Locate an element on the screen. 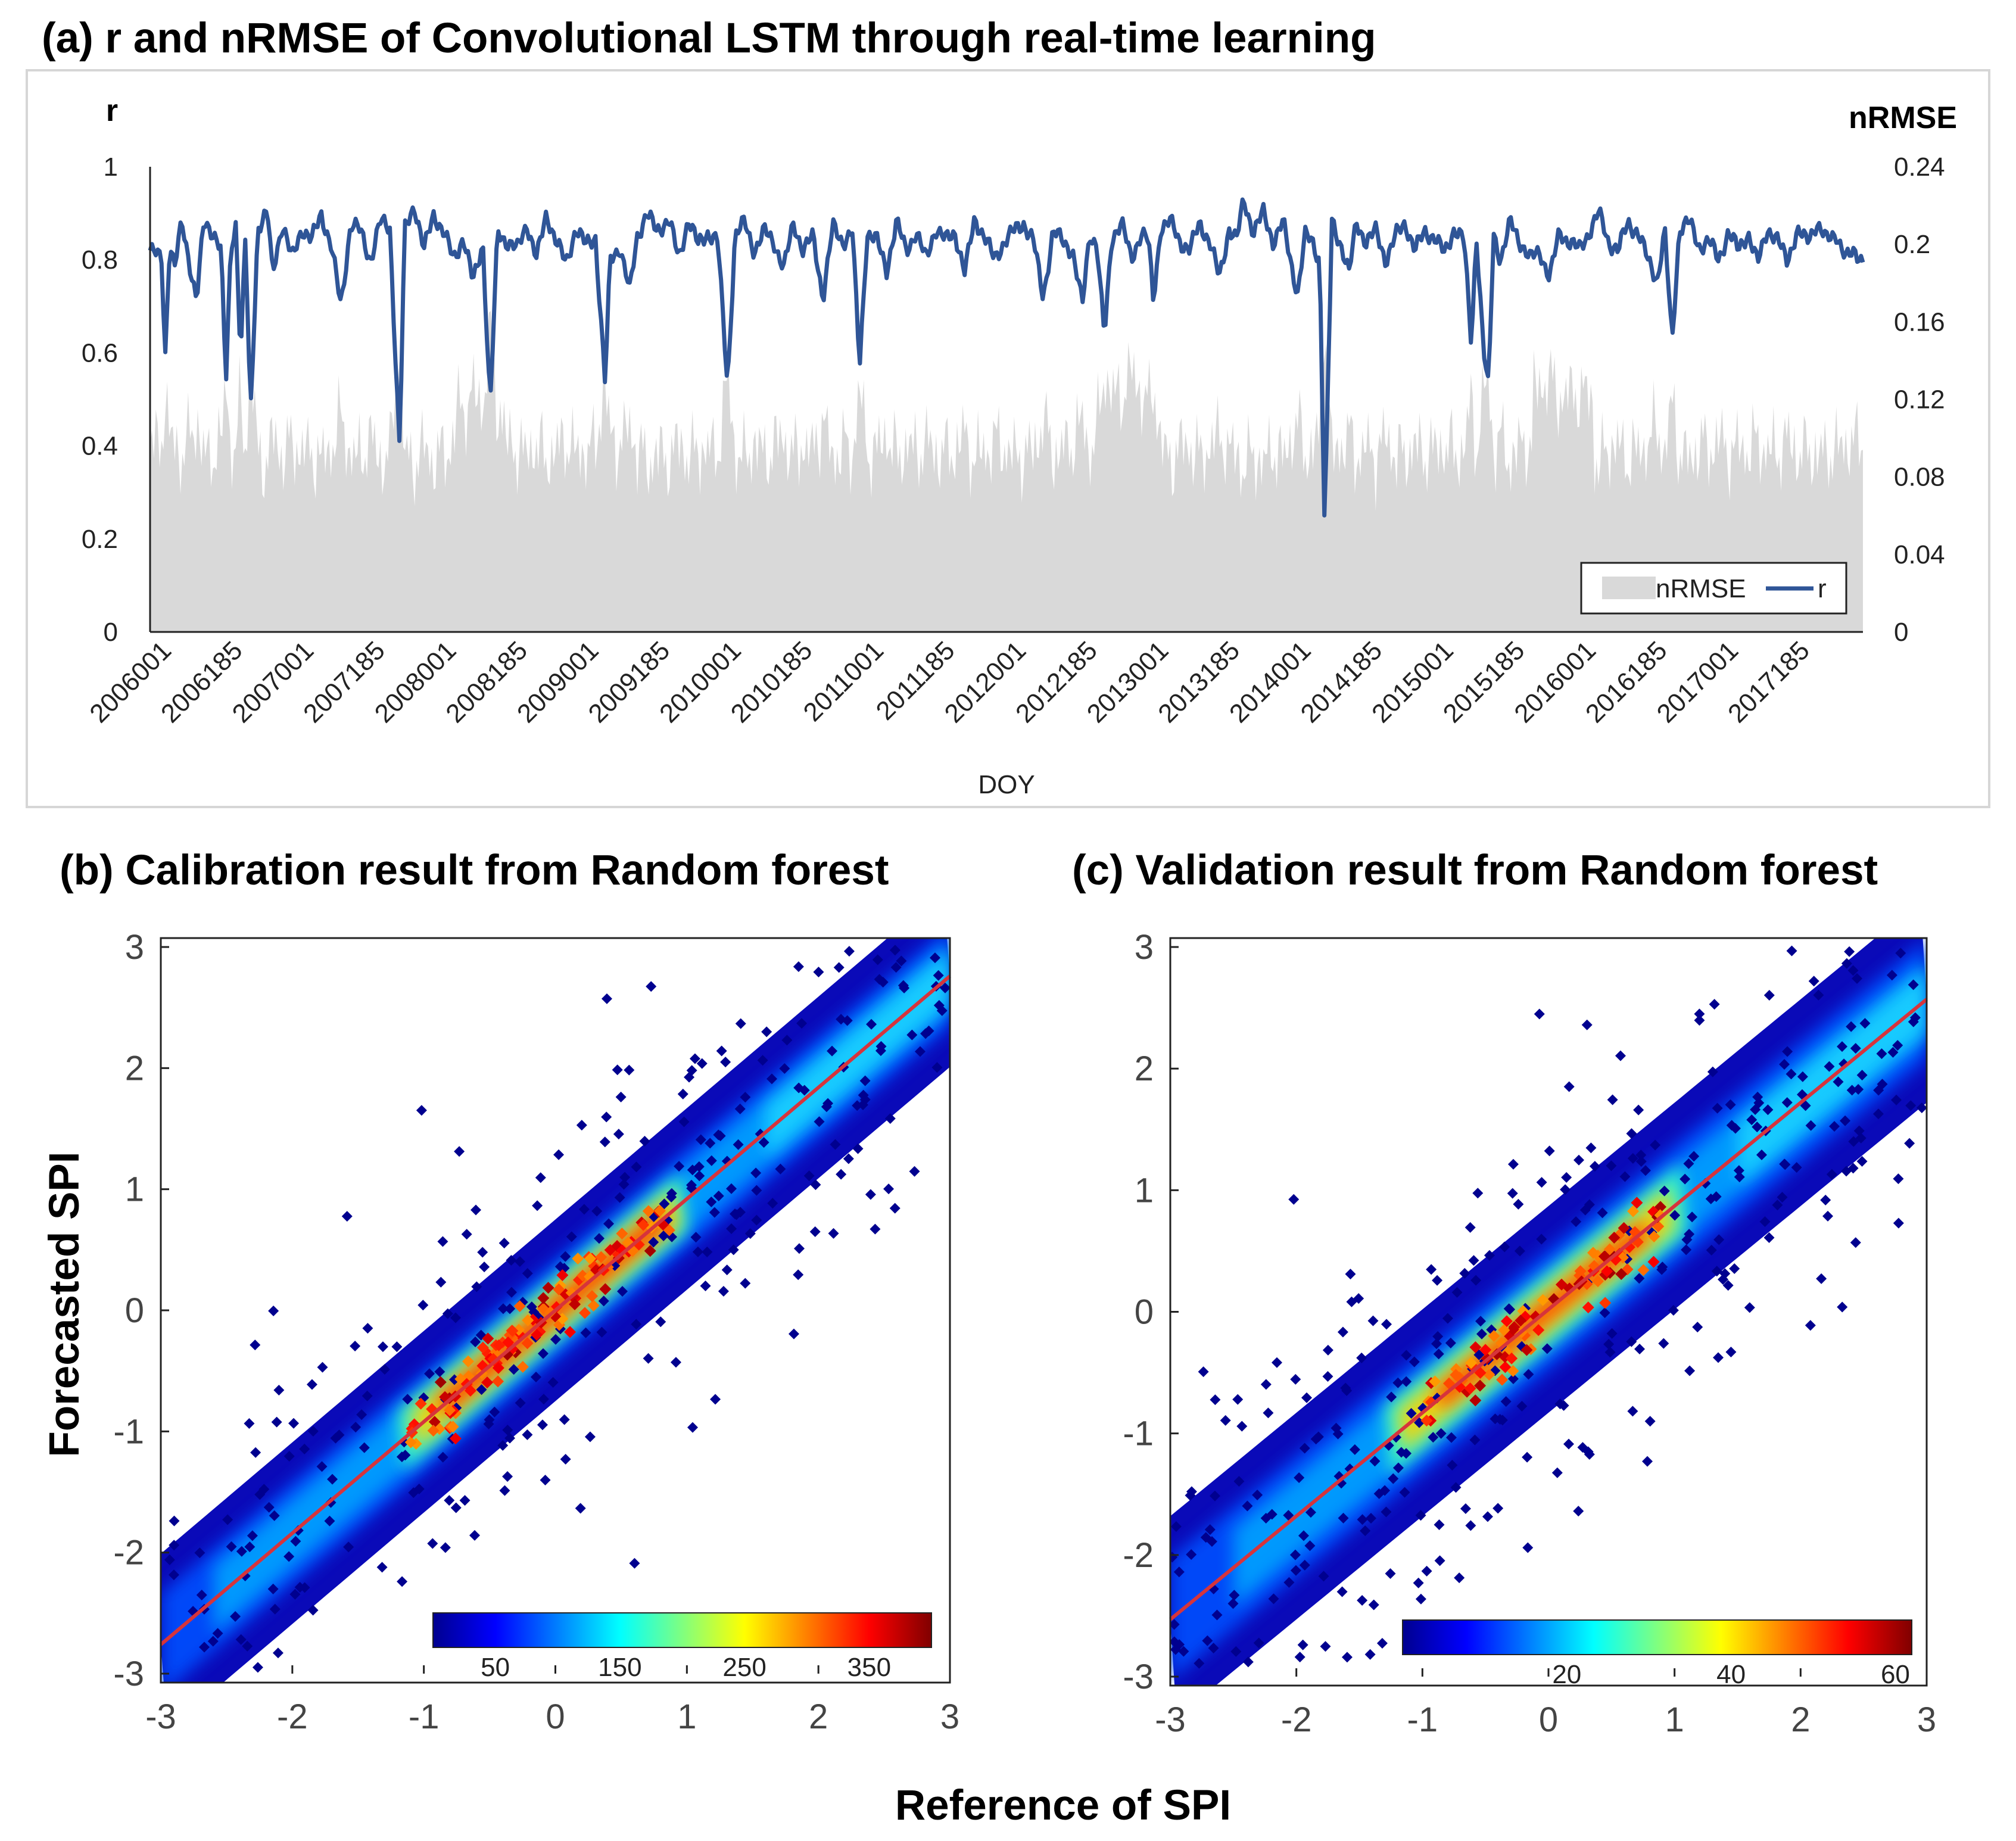 Image resolution: width=2016 pixels, height=1841 pixels. y-tick-label: -2 is located at coordinates (1138, 1555).